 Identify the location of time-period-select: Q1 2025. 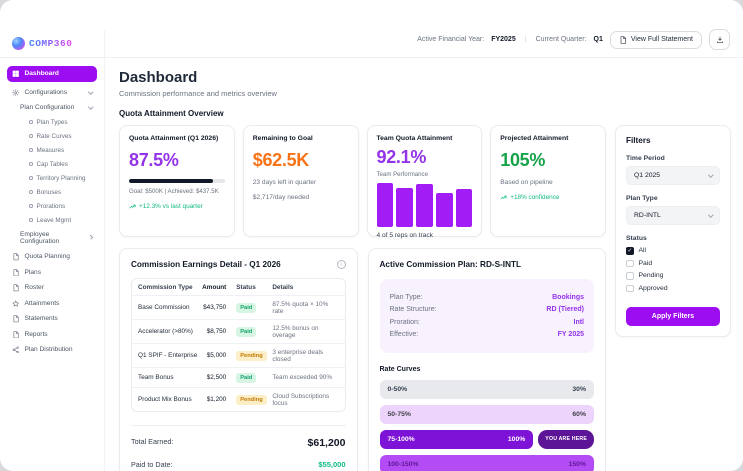
(673, 175).